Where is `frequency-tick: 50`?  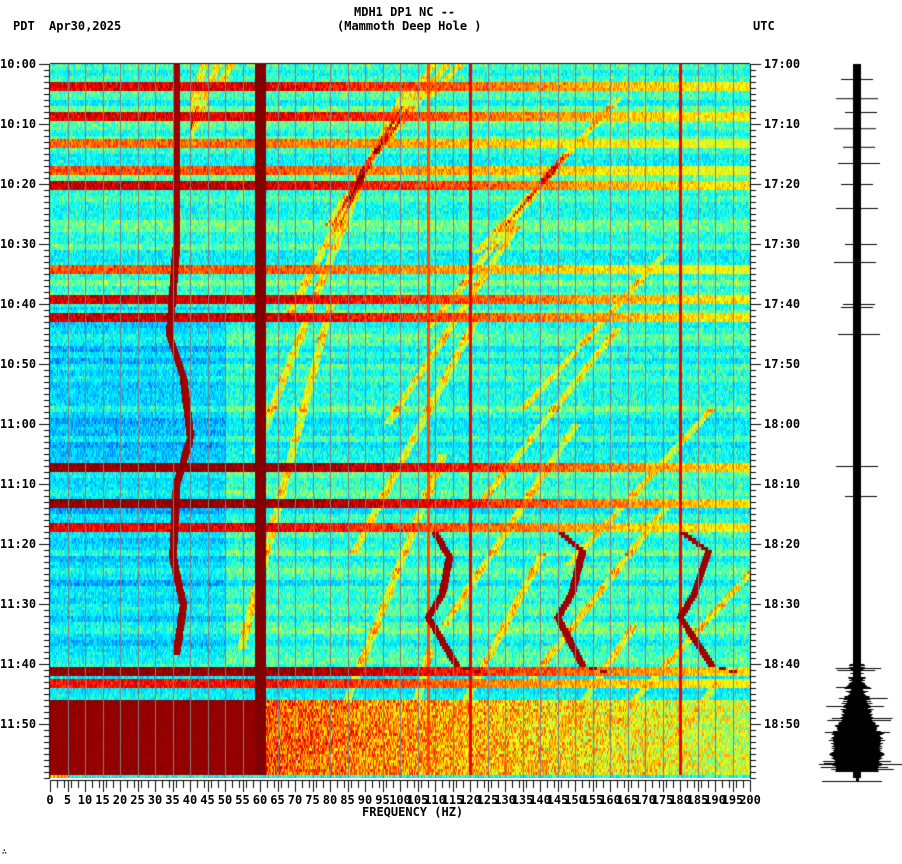 frequency-tick: 50 is located at coordinates (225, 800).